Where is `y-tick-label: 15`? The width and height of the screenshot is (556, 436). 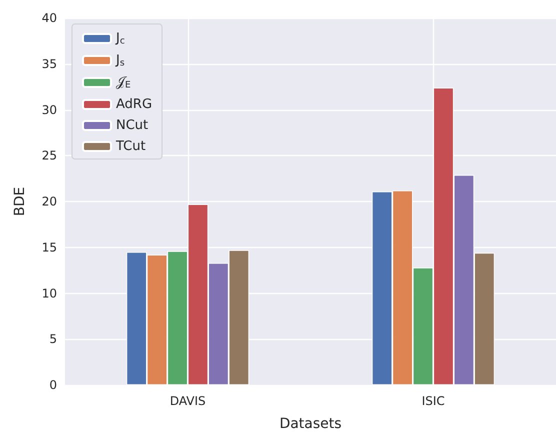
y-tick-label: 15 is located at coordinates (49, 247).